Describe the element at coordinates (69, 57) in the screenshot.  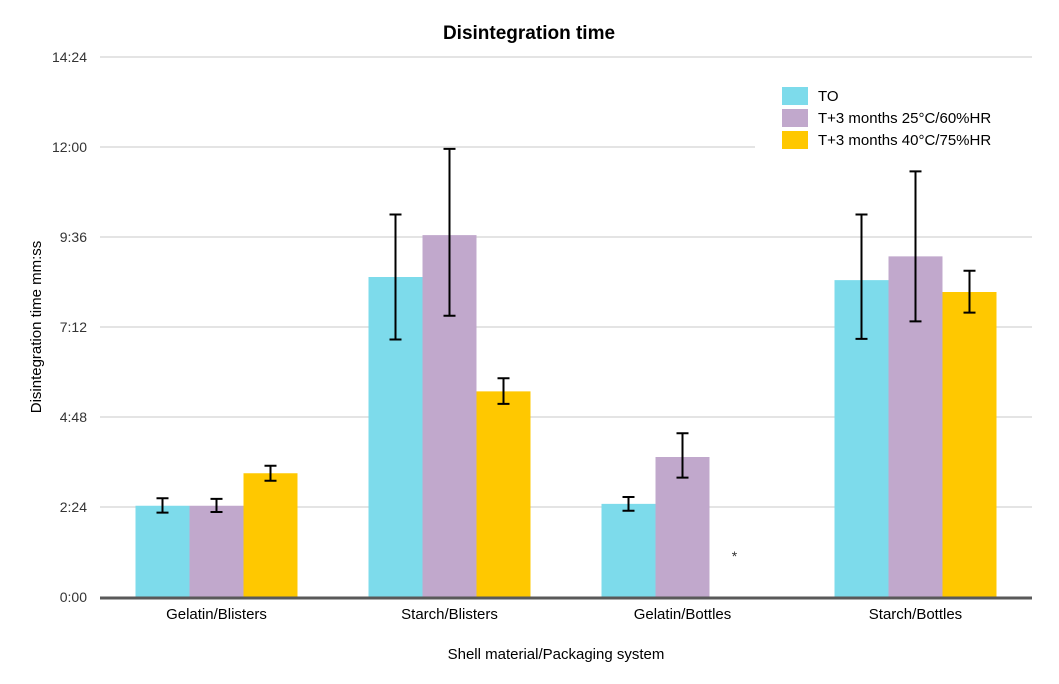
I see `y-tick-label: 14:24` at that location.